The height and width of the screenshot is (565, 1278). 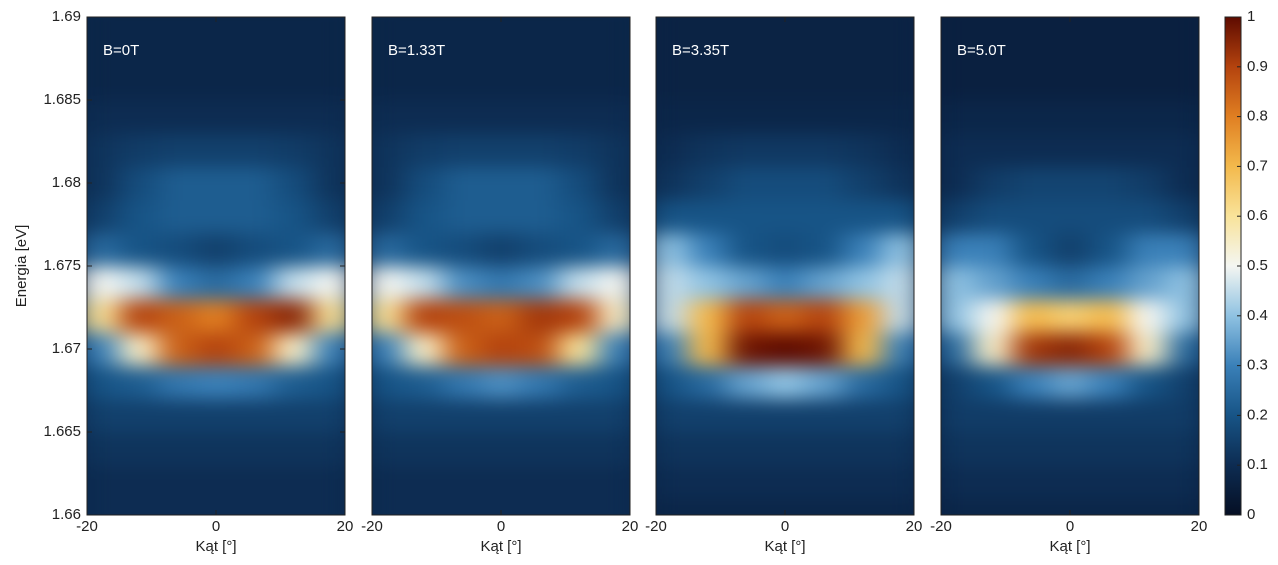 I want to click on y-tick-label: 1.675, so click(x=62, y=265).